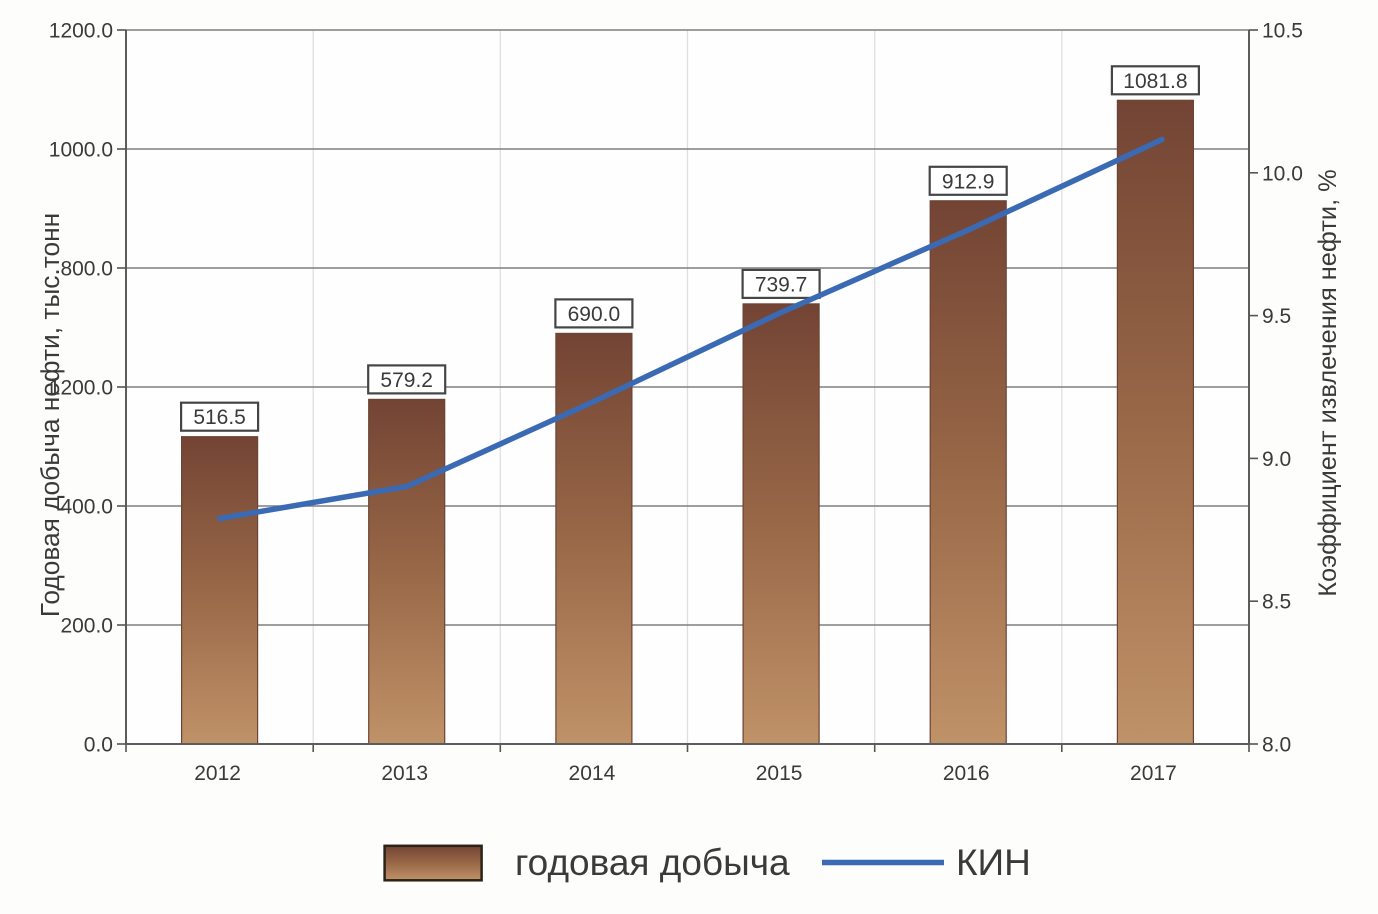 The width and height of the screenshot is (1378, 914). What do you see at coordinates (1153, 773) in the screenshot?
I see `svg-text: 2017` at bounding box center [1153, 773].